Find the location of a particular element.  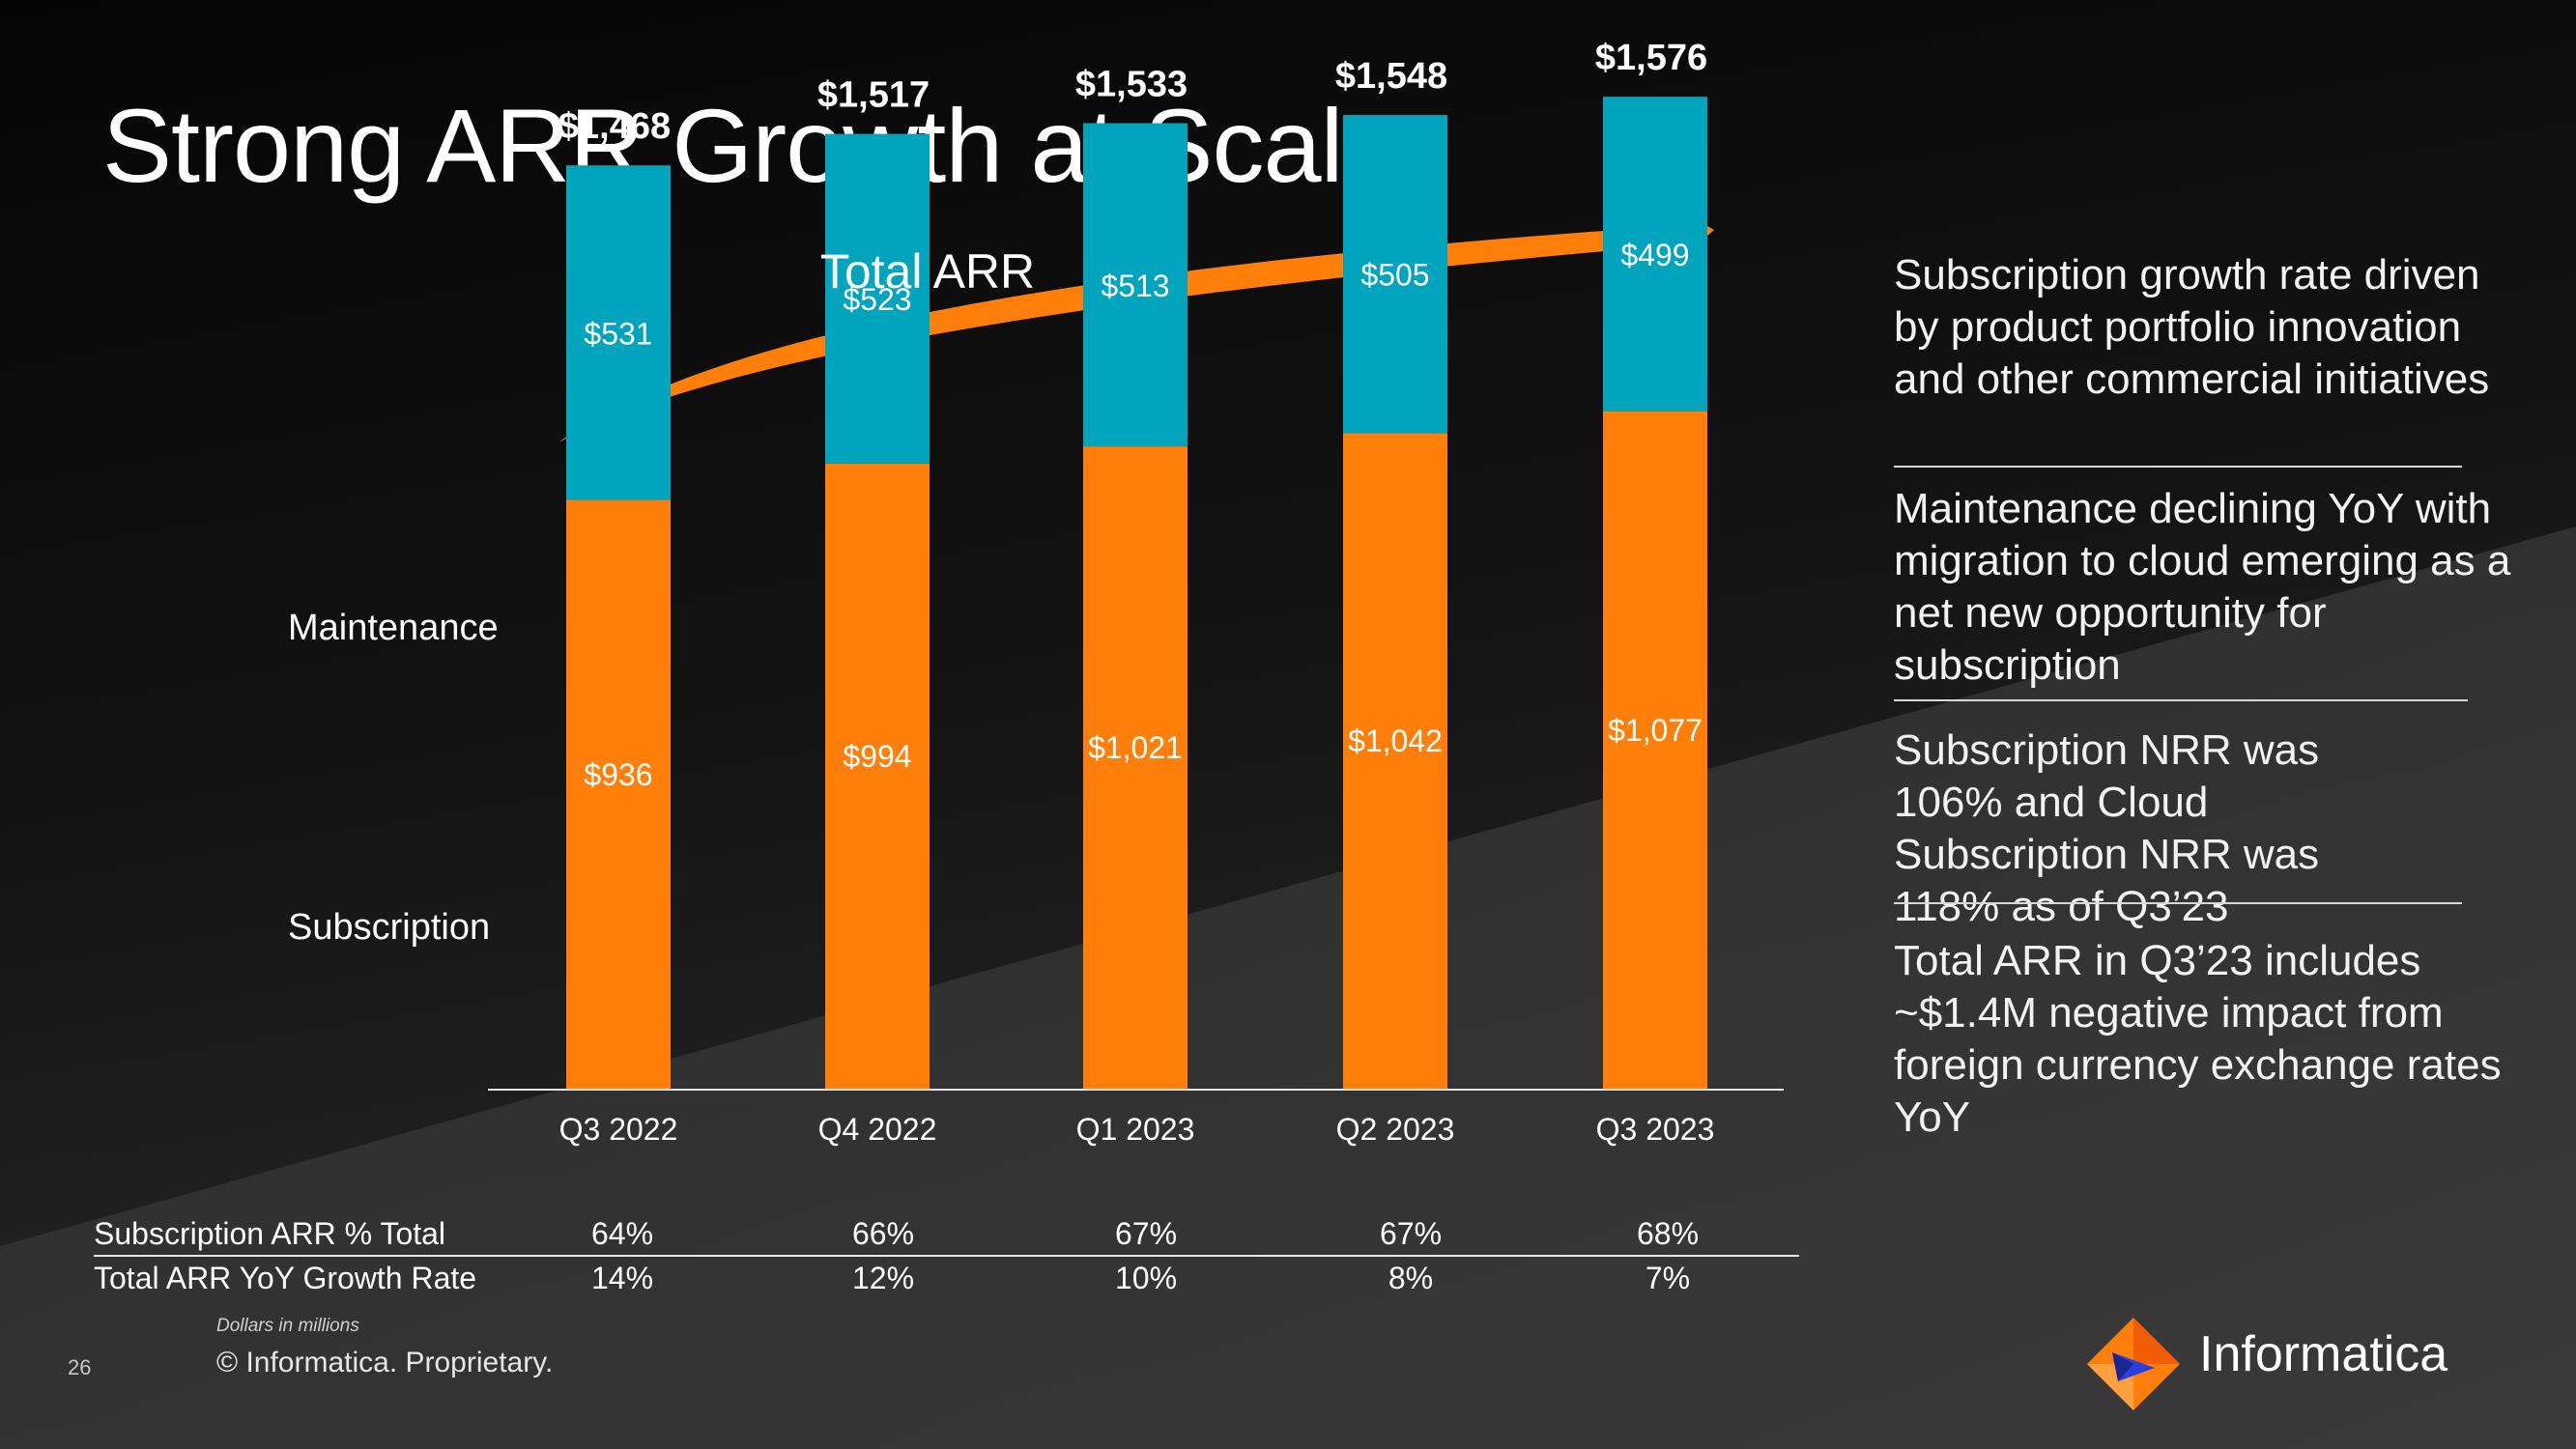

data-label-subscription: $1,077 is located at coordinates (1656, 730).